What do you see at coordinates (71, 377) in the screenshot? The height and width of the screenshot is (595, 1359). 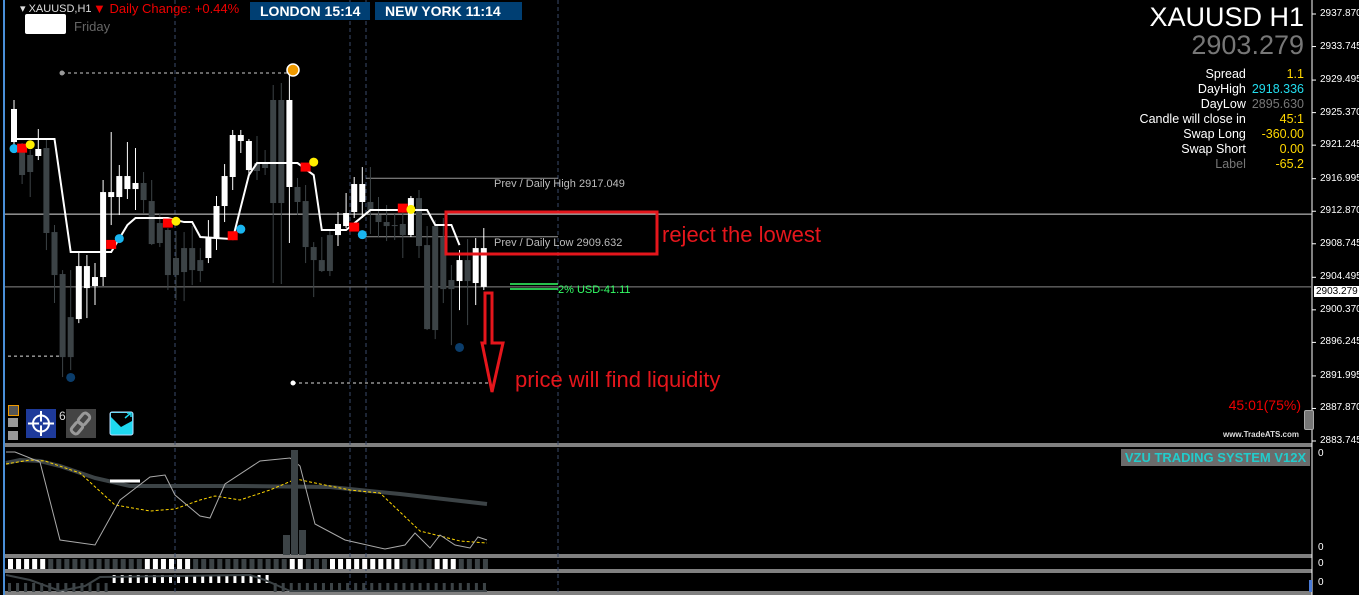 I see `navy-signal-dot` at bounding box center [71, 377].